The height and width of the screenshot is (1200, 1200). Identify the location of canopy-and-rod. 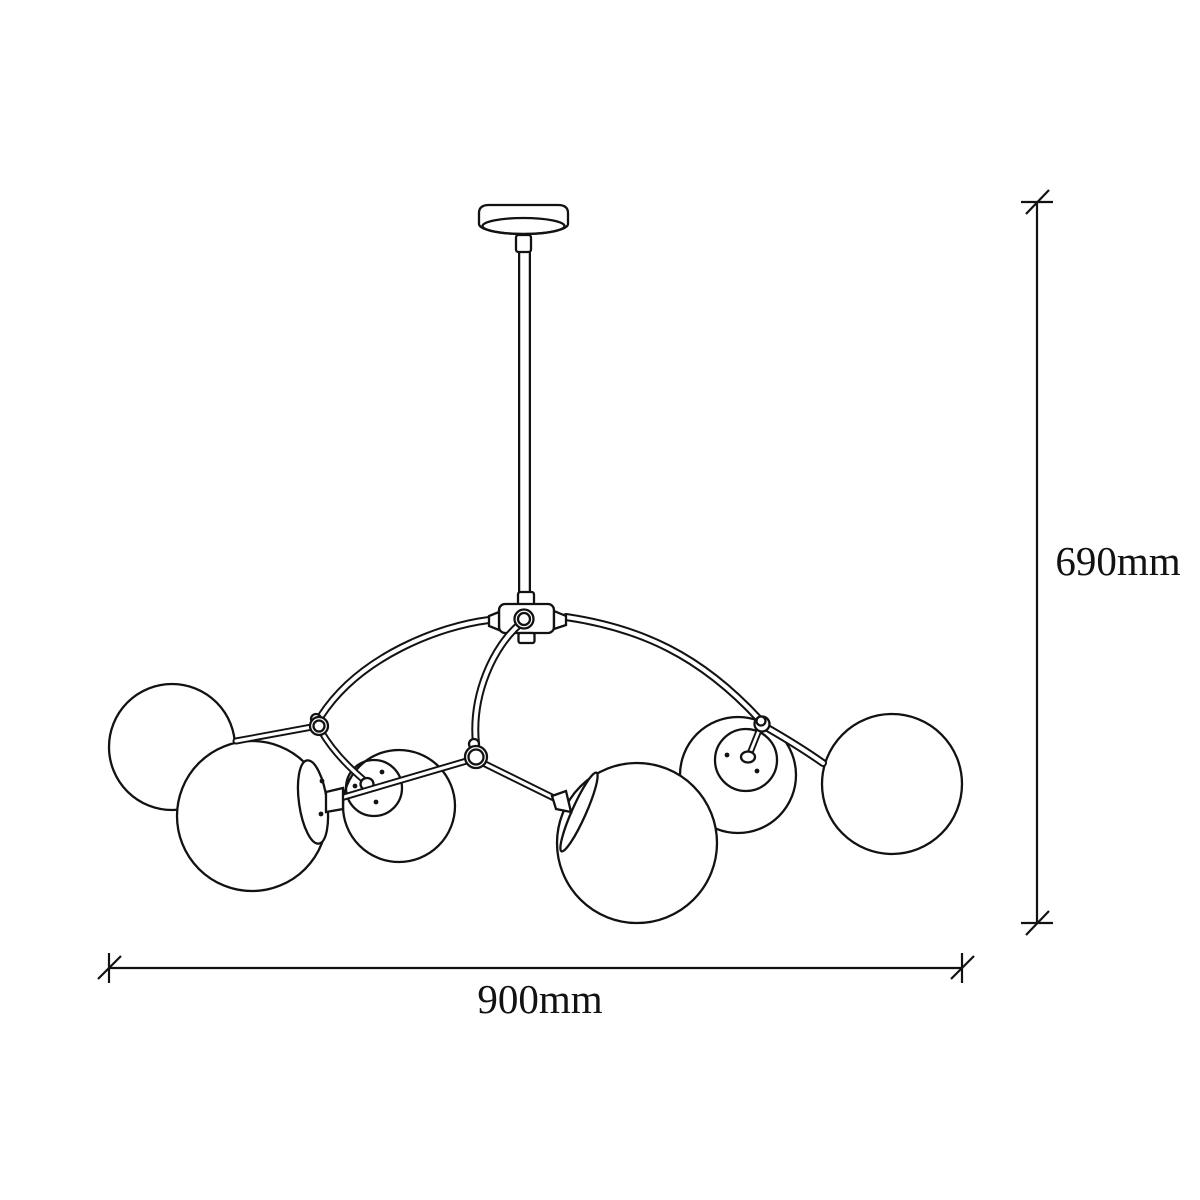
(523, 405).